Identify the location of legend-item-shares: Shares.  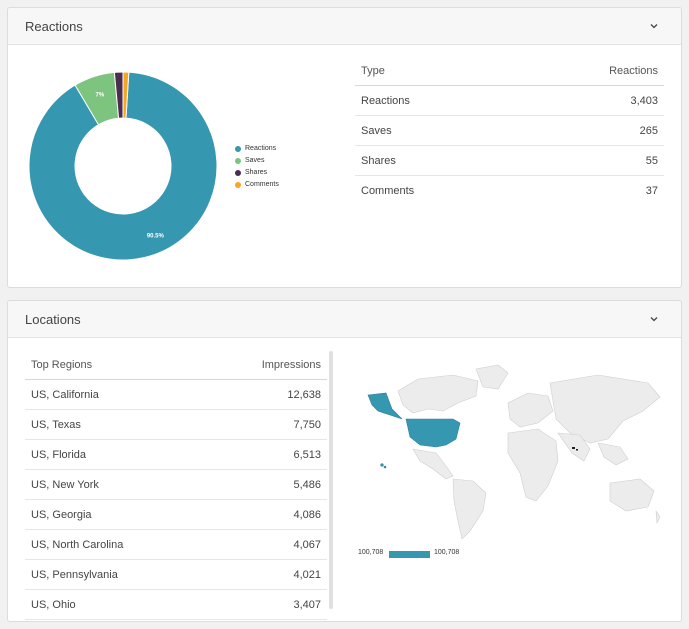
(257, 173).